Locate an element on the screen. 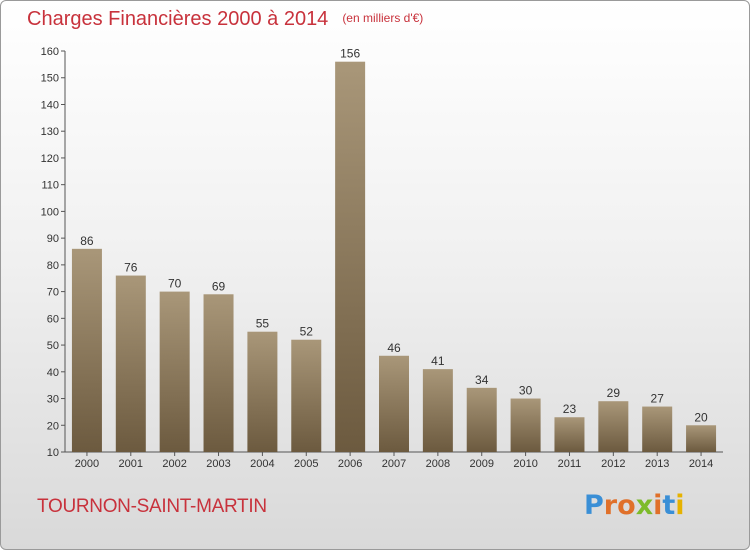  value-label-2000: 86 is located at coordinates (87, 241).